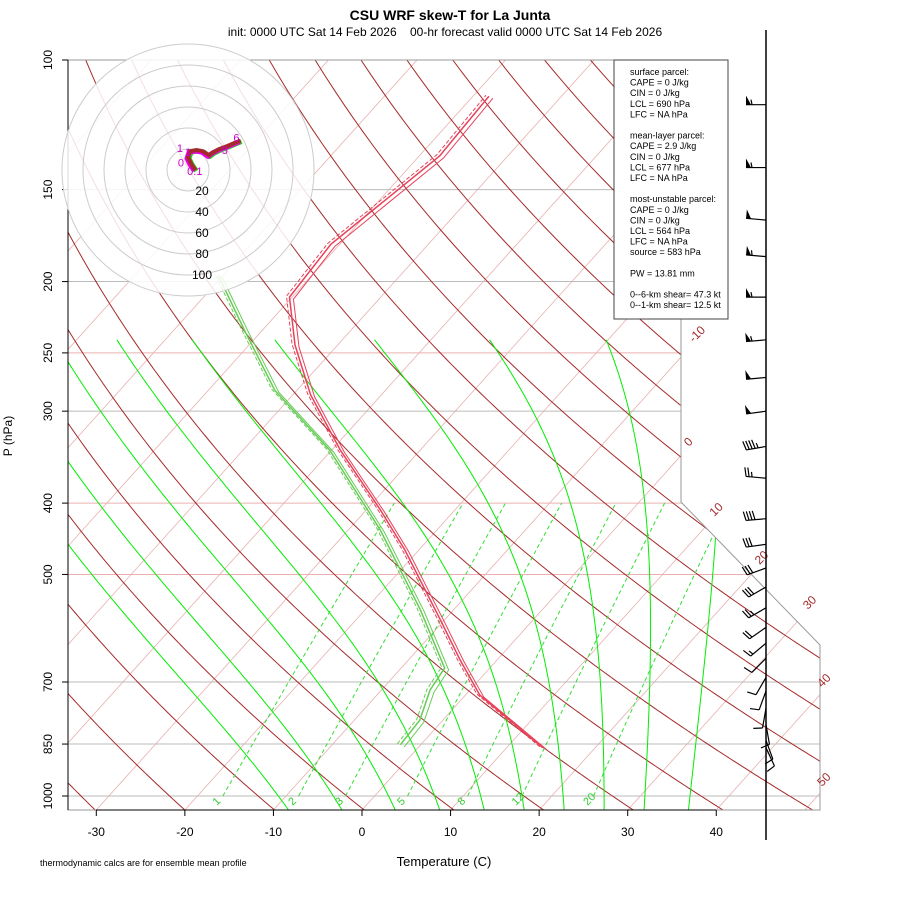 The width and height of the screenshot is (900, 900). What do you see at coordinates (181, 164) in the screenshot?
I see `hodograph-height-label: 0` at bounding box center [181, 164].